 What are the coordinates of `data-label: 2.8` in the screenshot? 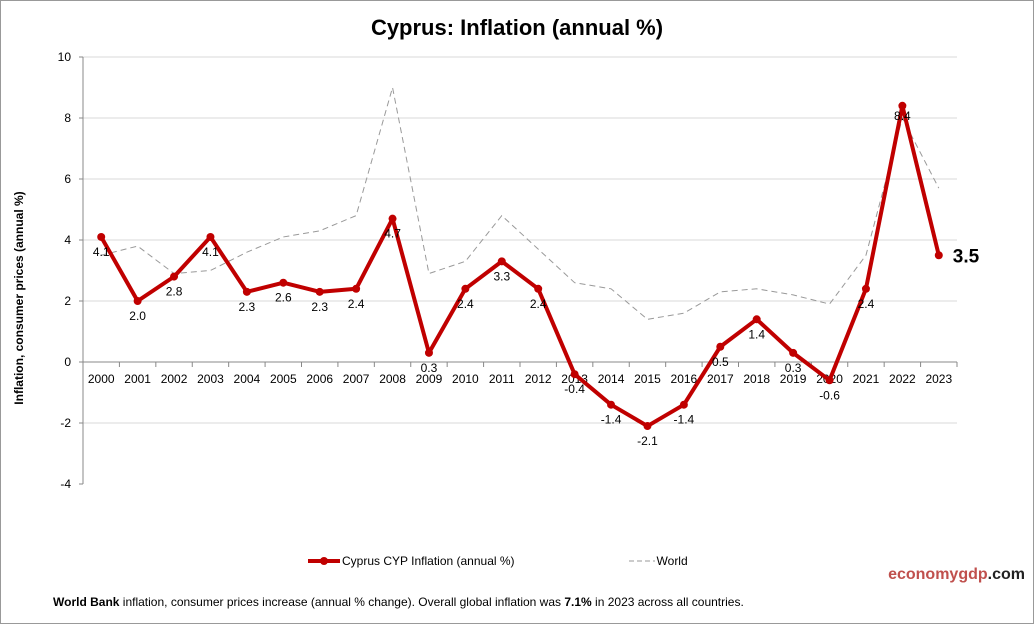 It's located at (174, 292).